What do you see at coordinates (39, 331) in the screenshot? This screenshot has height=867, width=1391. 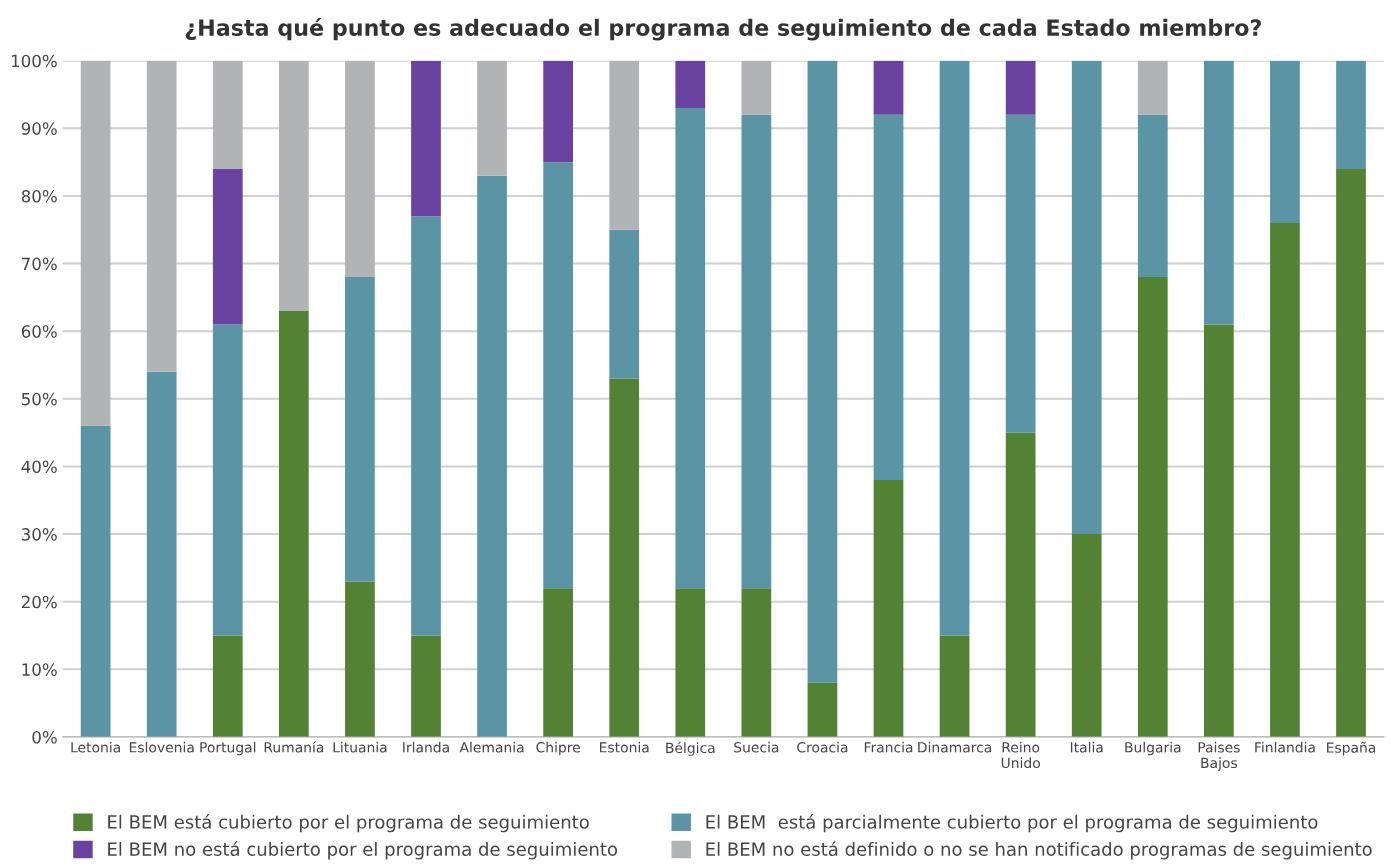 I see `y-tick-label: 60%` at bounding box center [39, 331].